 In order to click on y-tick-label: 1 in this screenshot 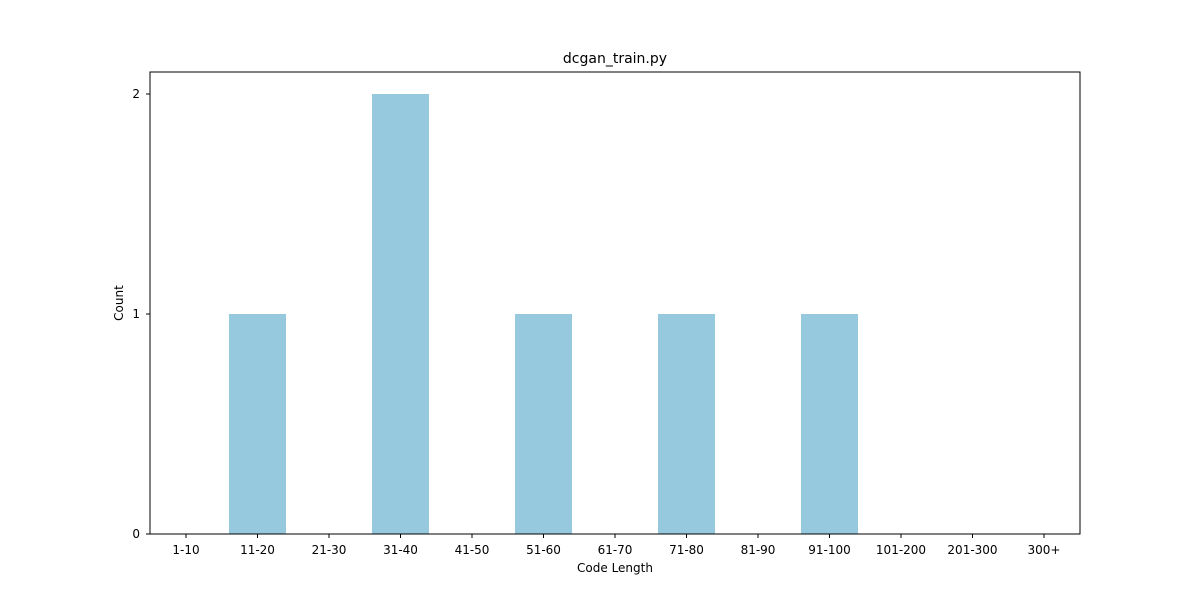, I will do `click(136, 314)`.